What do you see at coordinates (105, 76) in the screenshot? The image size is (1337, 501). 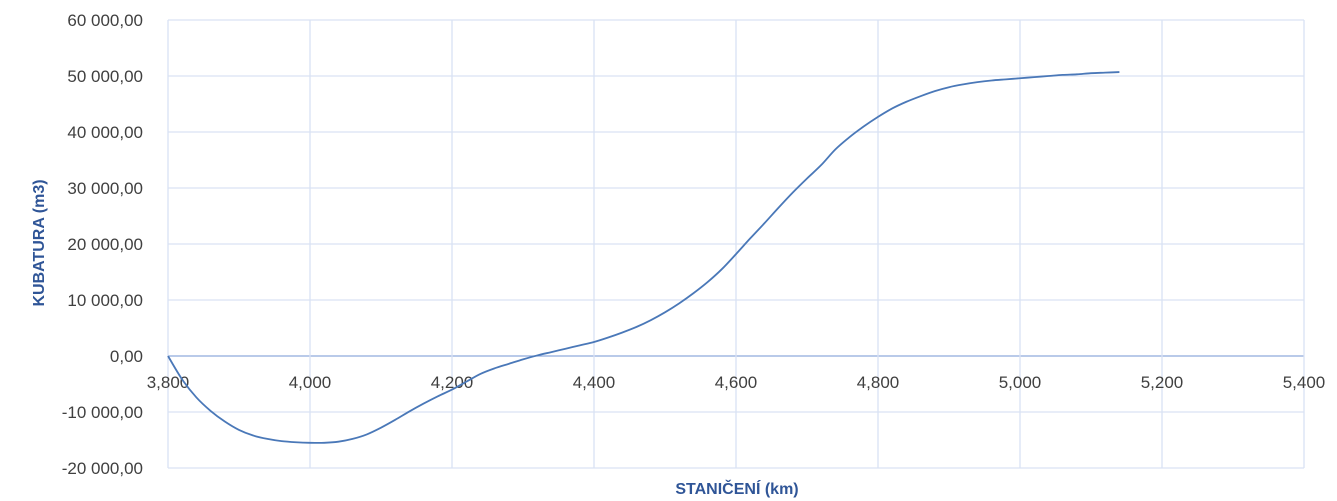 I see `y-tick-label: 50 000,00` at bounding box center [105, 76].